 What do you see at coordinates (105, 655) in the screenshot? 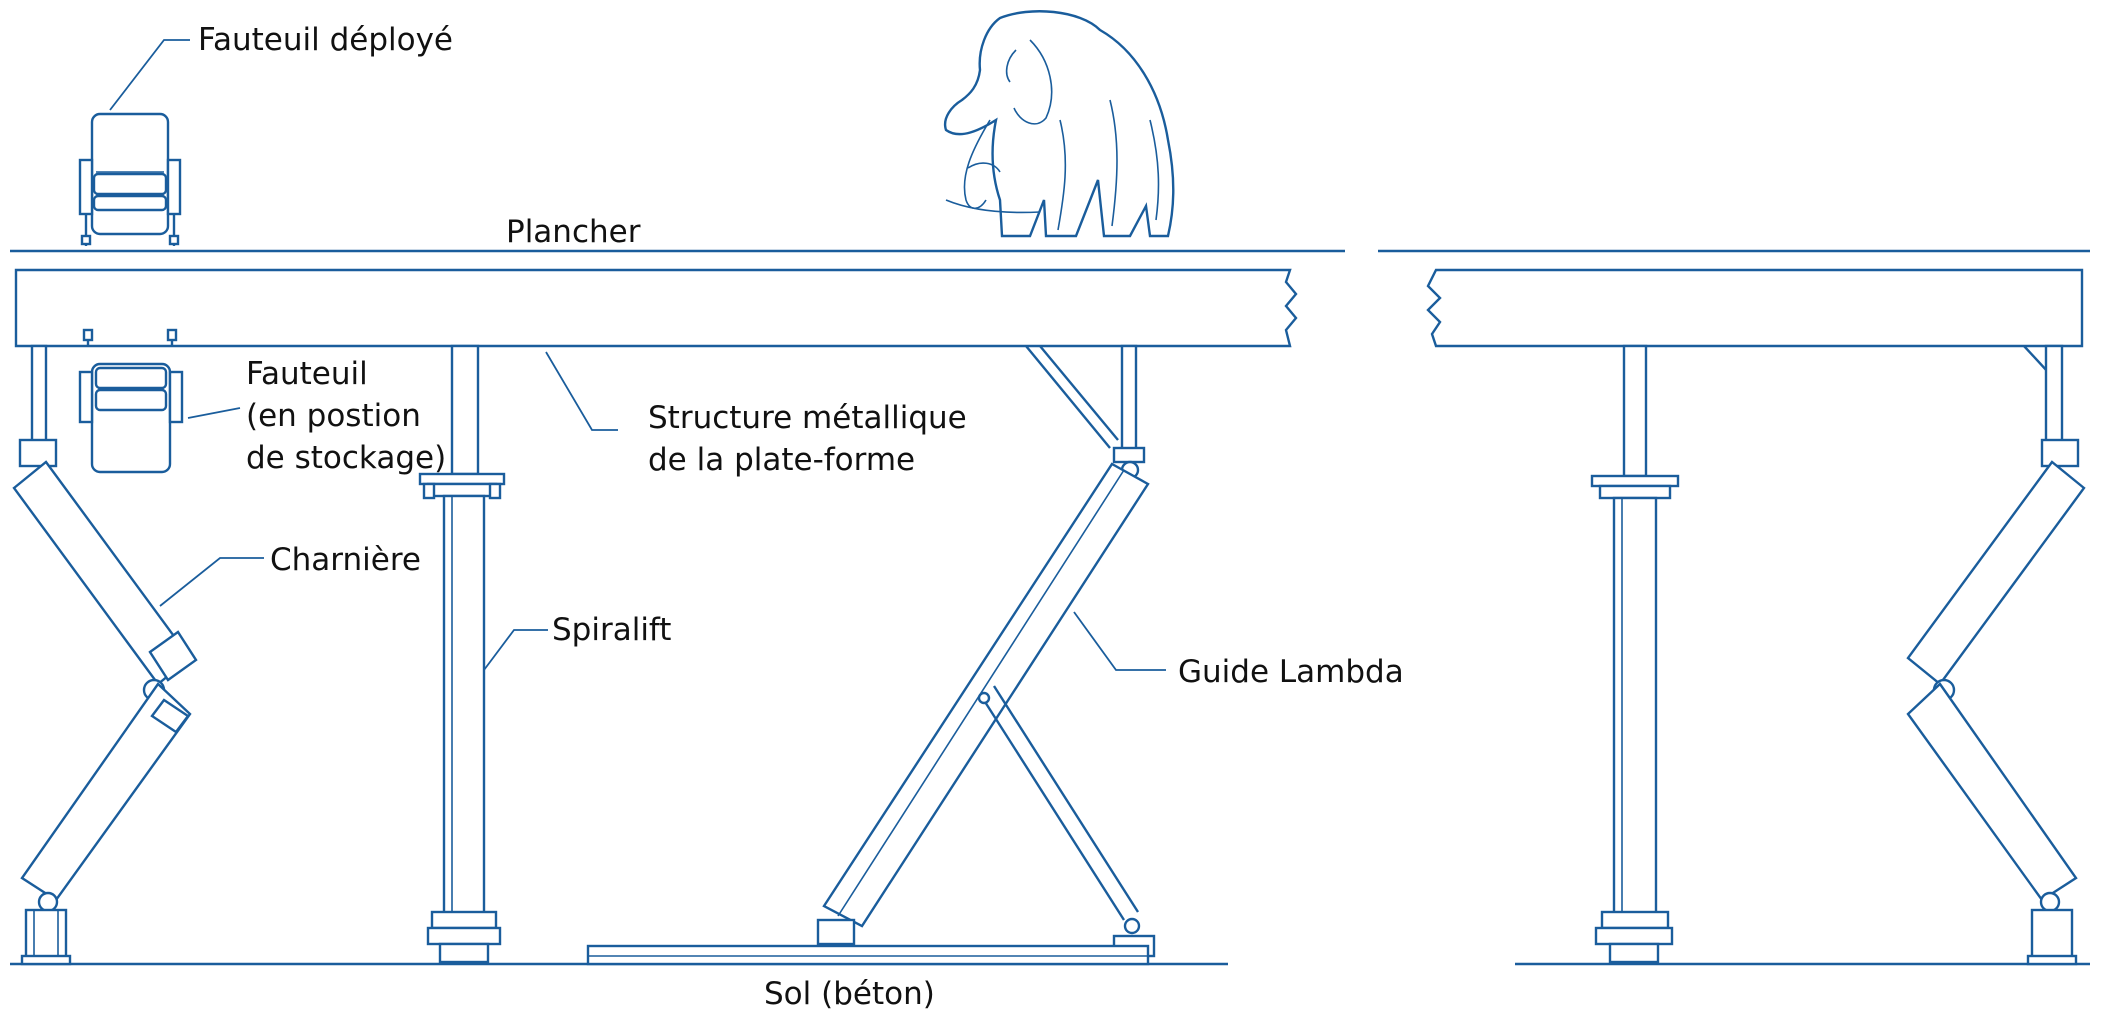
I see `left-hinged-leg` at bounding box center [105, 655].